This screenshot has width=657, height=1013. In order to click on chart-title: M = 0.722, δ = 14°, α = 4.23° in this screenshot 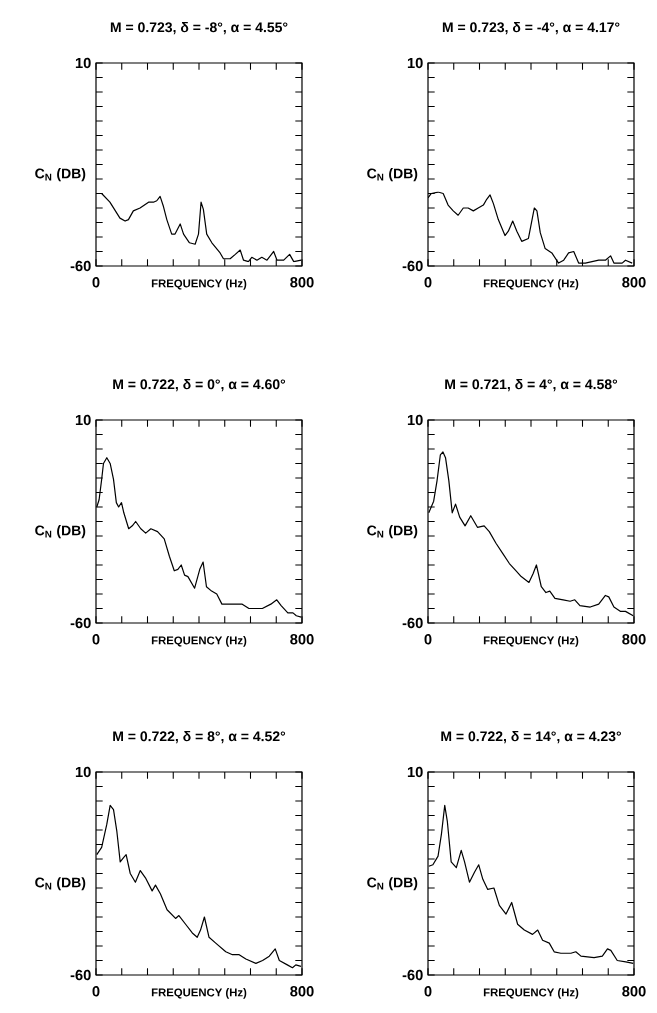, I will do `click(531, 737)`.